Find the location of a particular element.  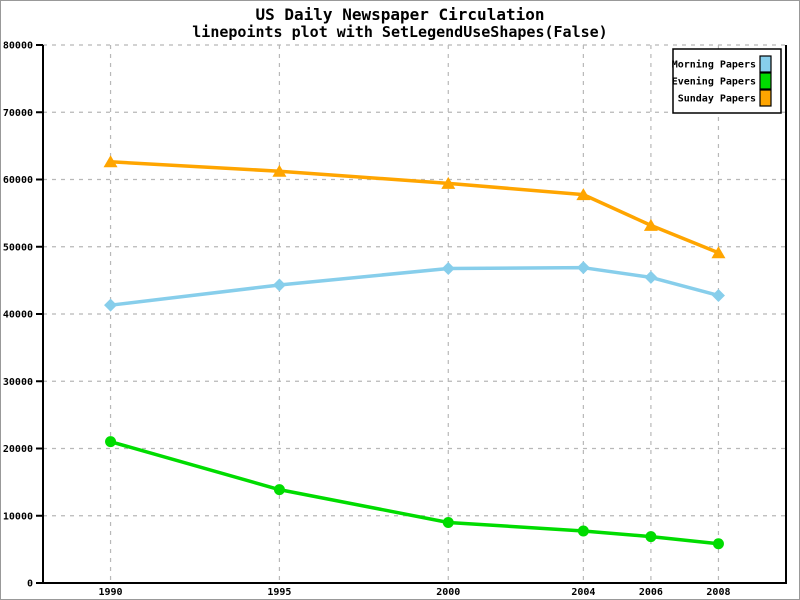

x-tick-label: 2000 is located at coordinates (448, 592).